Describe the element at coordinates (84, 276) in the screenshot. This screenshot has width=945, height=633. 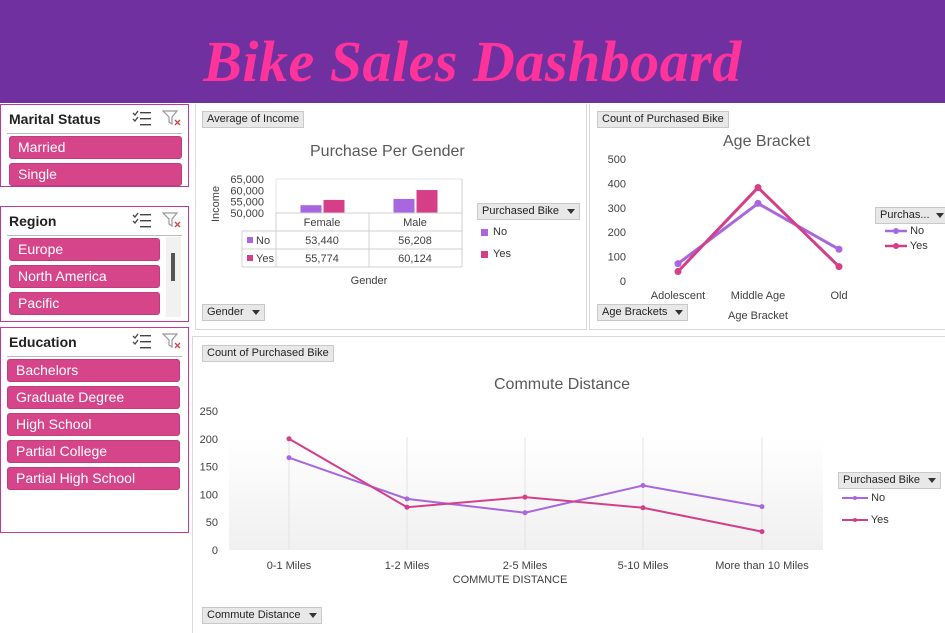
I see `slicer-item-north-america: North America` at that location.